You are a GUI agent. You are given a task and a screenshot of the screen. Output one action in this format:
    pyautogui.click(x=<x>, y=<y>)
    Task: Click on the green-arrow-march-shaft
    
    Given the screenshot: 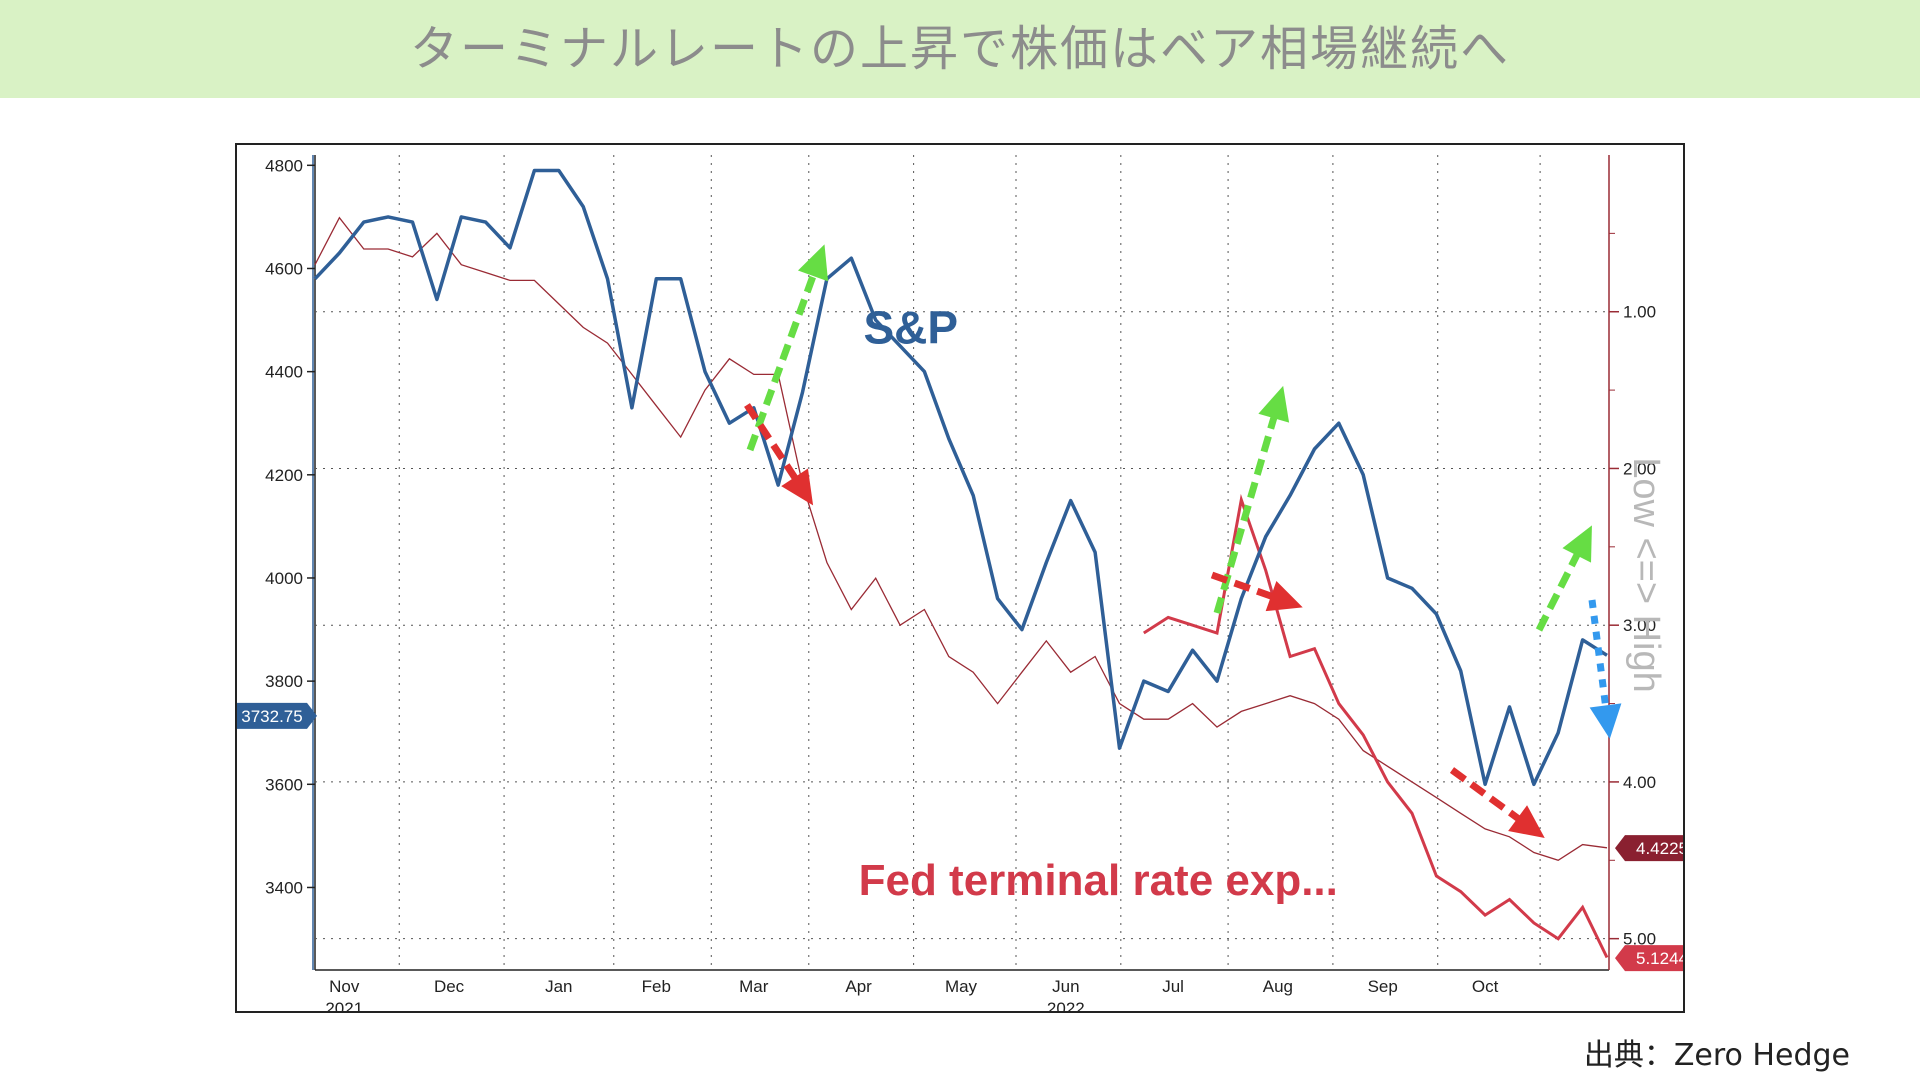 What is the action you would take?
    pyautogui.click(x=783, y=357)
    